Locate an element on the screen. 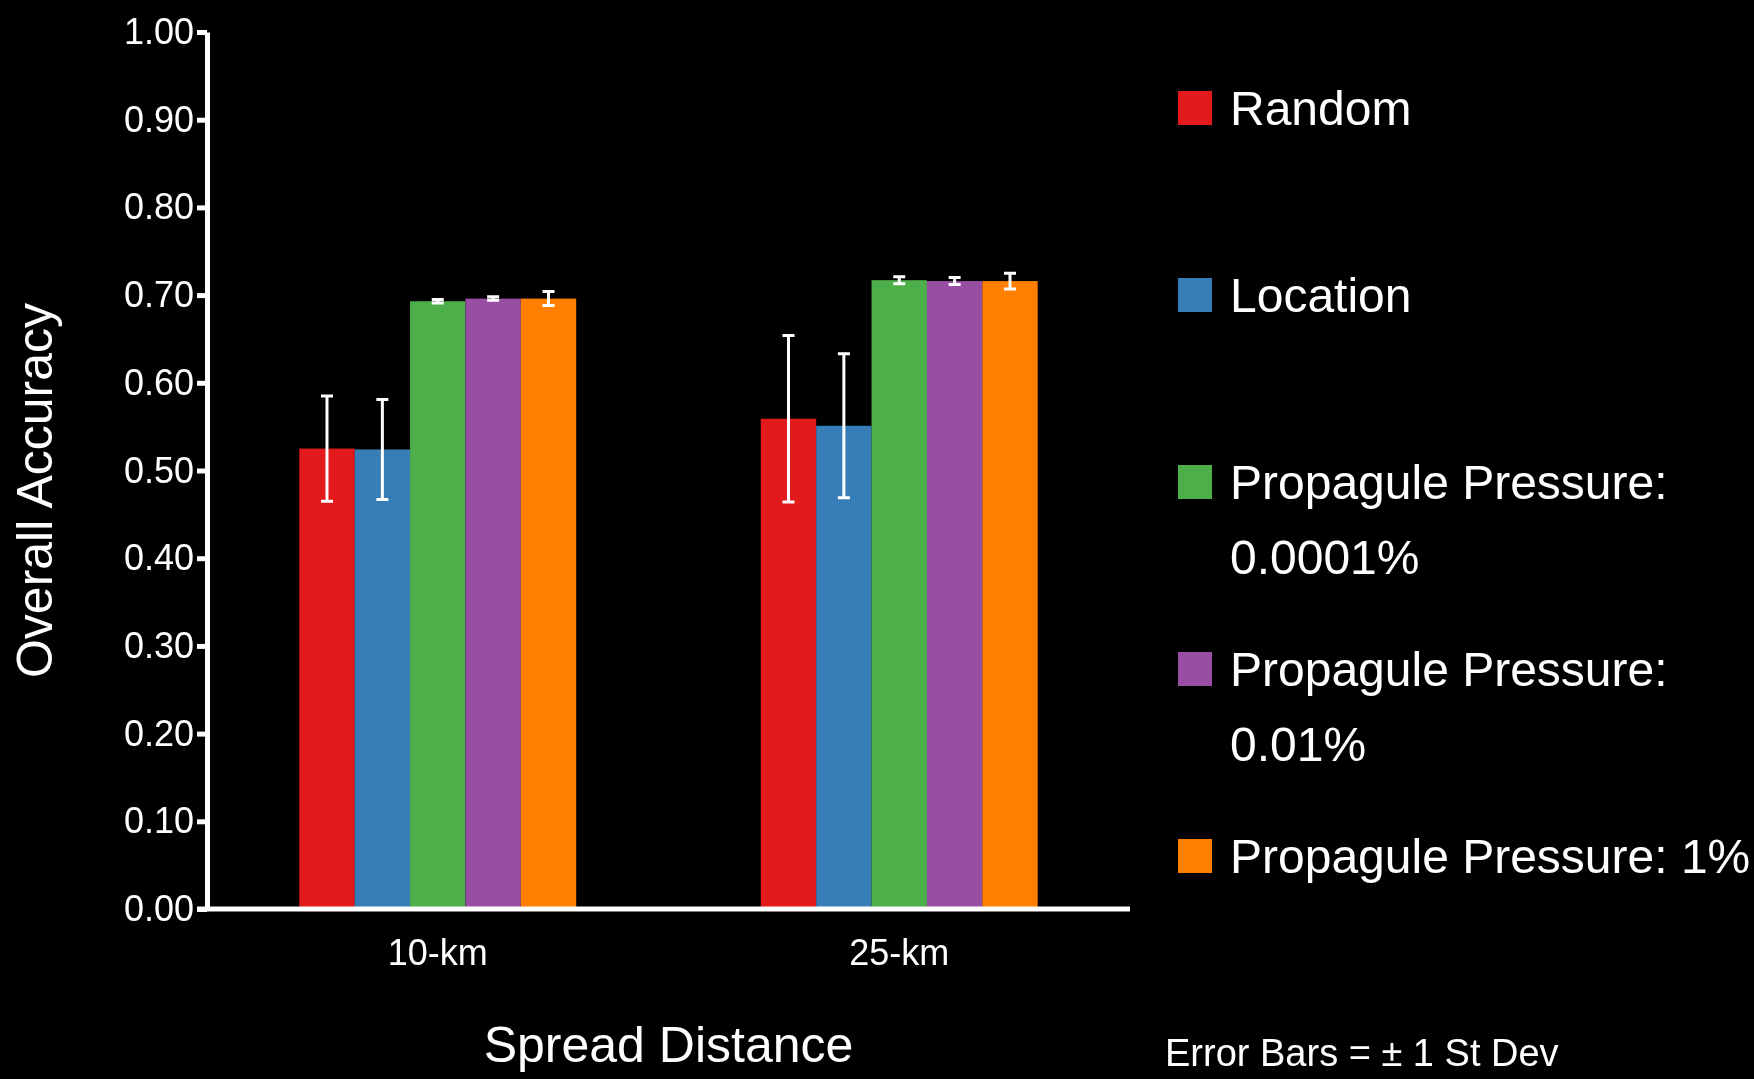 This screenshot has height=1079, width=1754. x-tick-label: 25-km is located at coordinates (899, 952).